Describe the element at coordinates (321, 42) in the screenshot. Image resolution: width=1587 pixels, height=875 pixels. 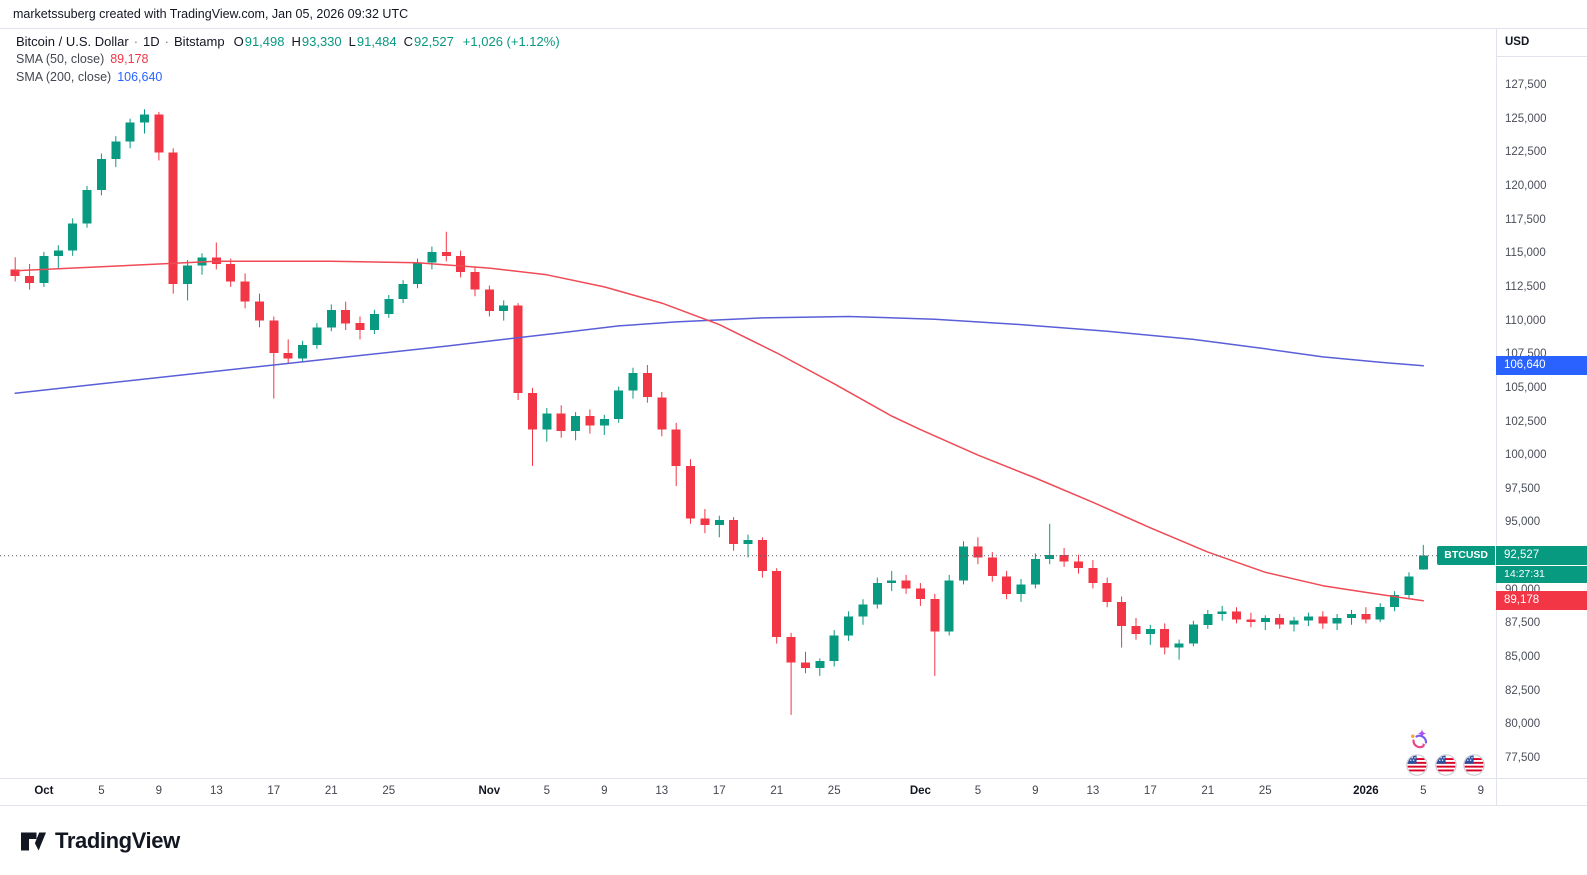
I see `high-value: 93,330` at that location.